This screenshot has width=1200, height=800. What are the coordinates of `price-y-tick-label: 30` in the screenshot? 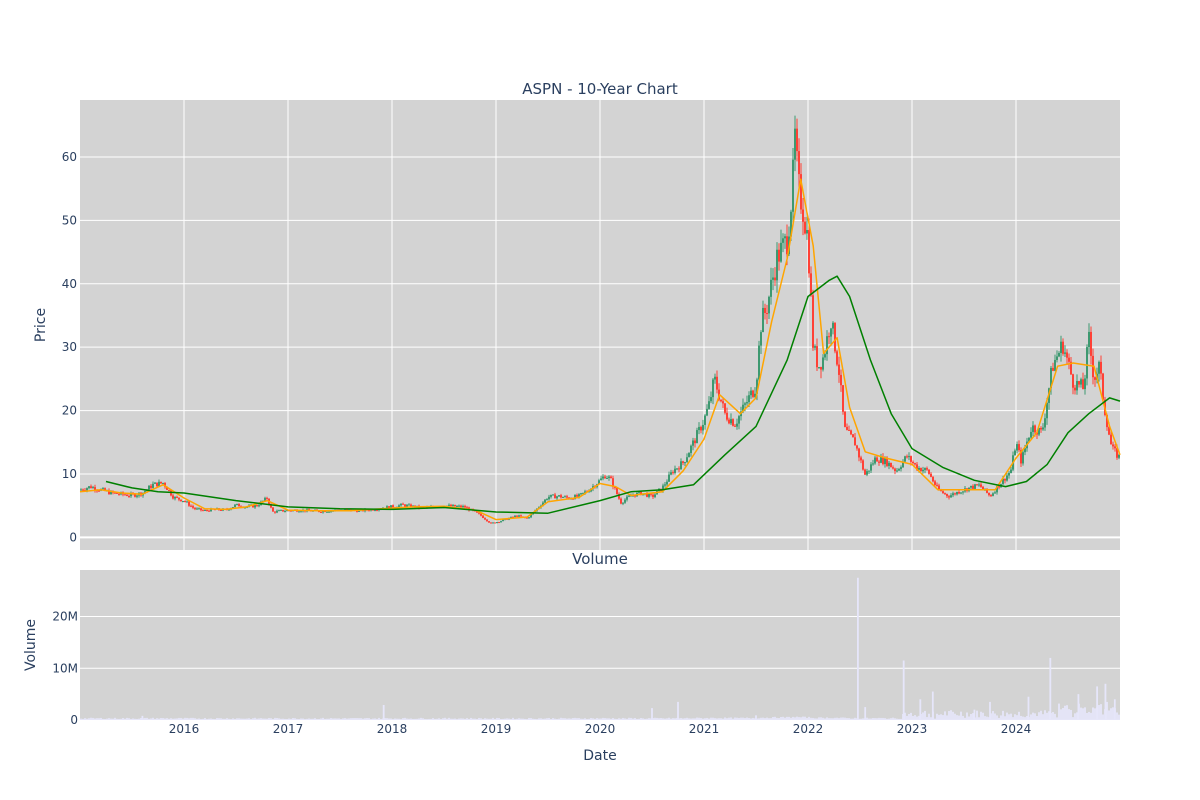 It's located at (69, 347).